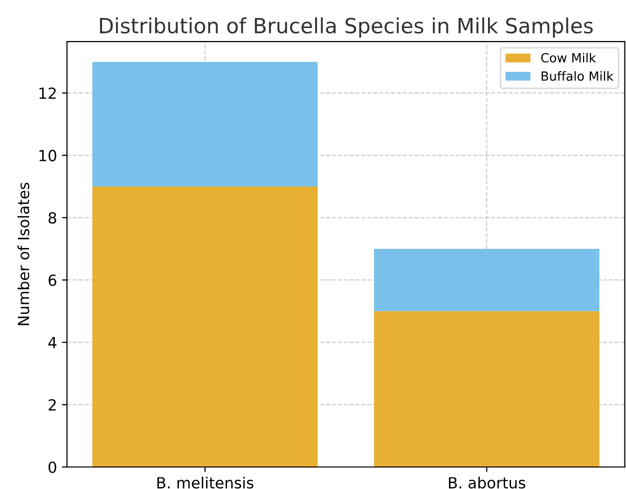  I want to click on y-tick-label: 10, so click(47, 156).